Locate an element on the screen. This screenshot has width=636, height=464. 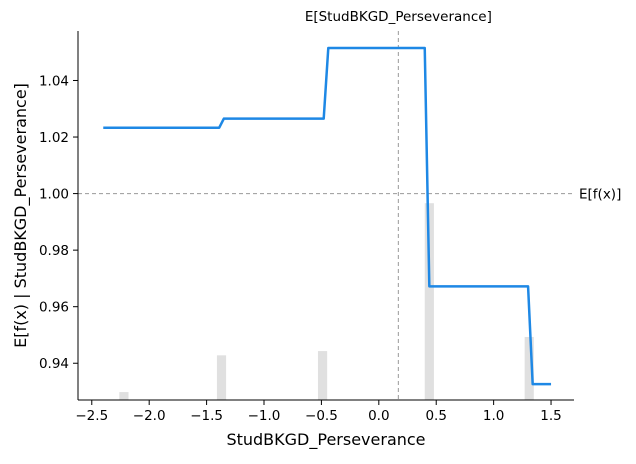
x-tick-label: 1.5 is located at coordinates (550, 416).